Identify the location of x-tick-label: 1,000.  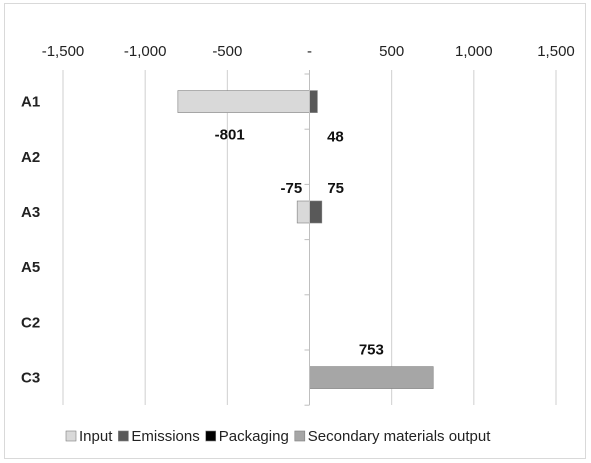
(474, 51).